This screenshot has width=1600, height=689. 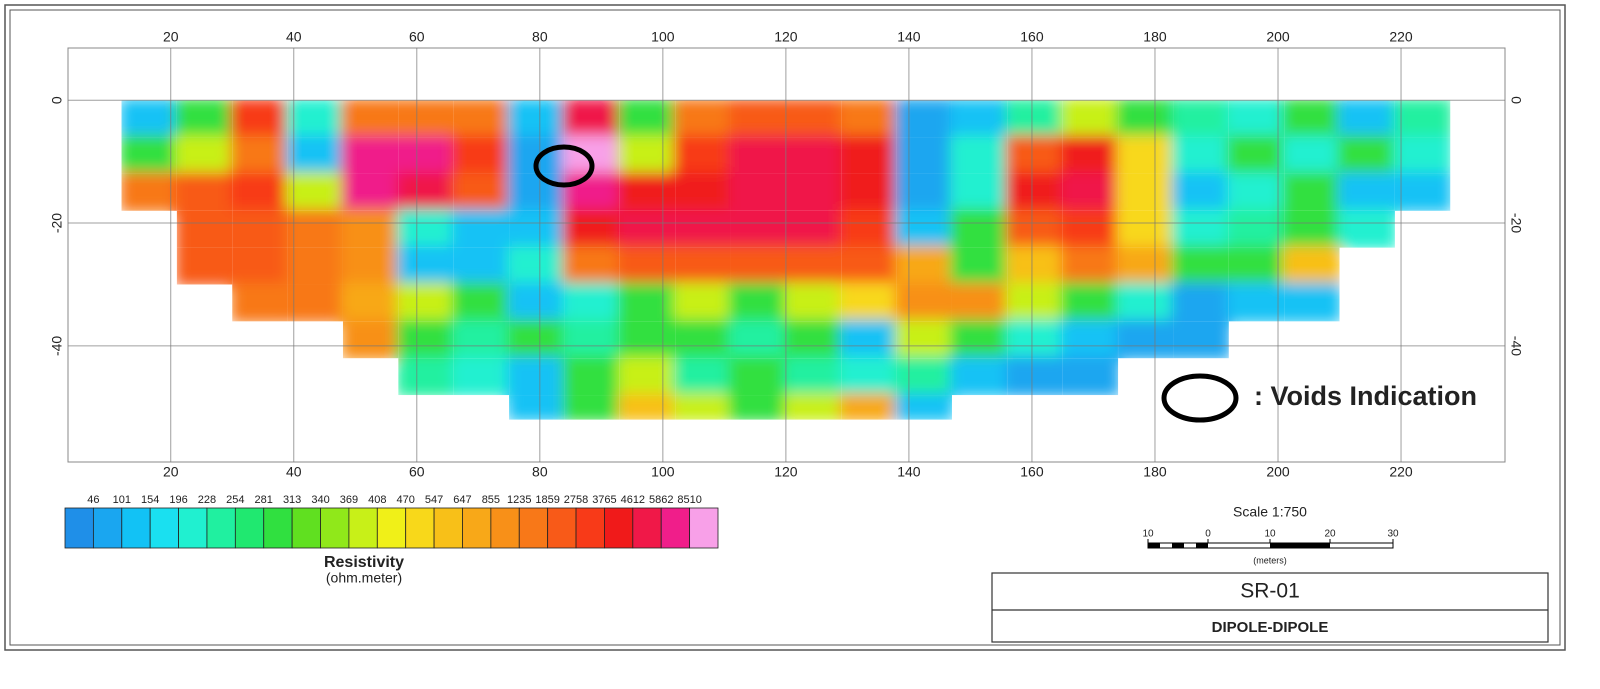 I want to click on x-tick-label: 40, so click(x=294, y=37).